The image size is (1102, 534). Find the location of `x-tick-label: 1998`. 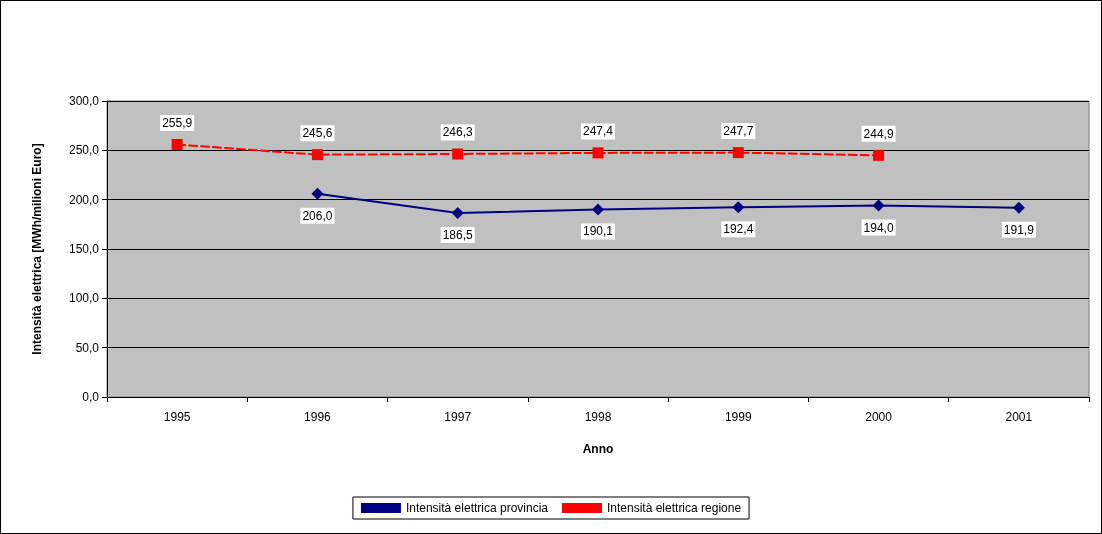

x-tick-label: 1998 is located at coordinates (598, 417).